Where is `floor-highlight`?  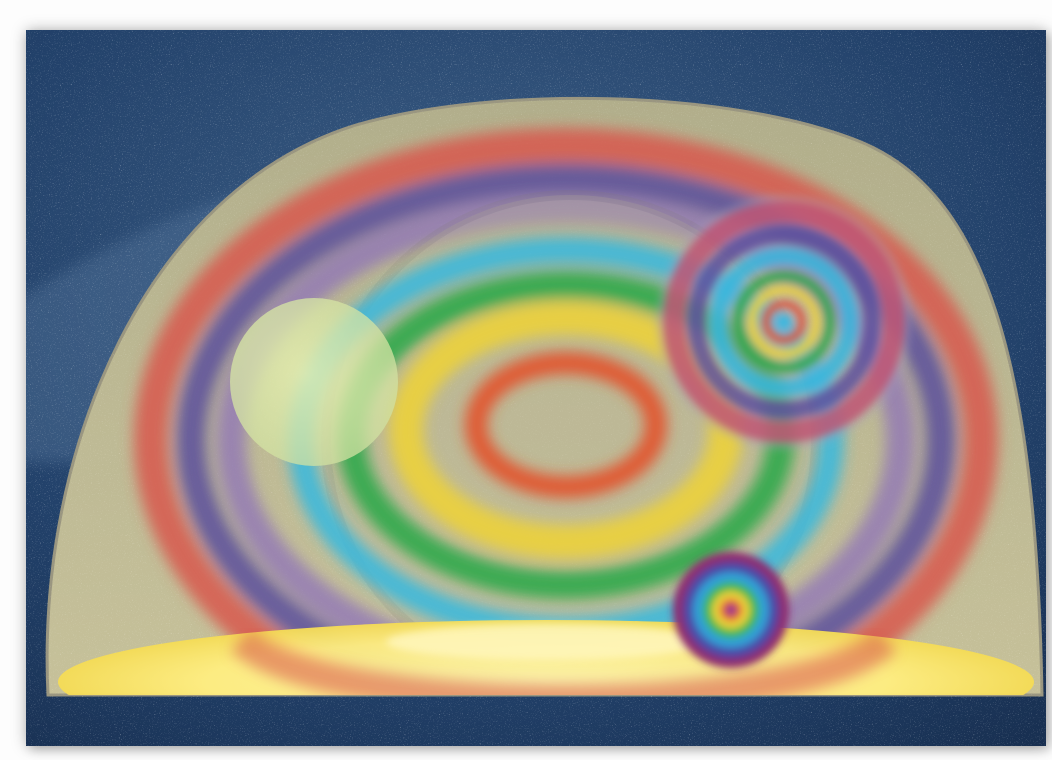 floor-highlight is located at coordinates (546, 642).